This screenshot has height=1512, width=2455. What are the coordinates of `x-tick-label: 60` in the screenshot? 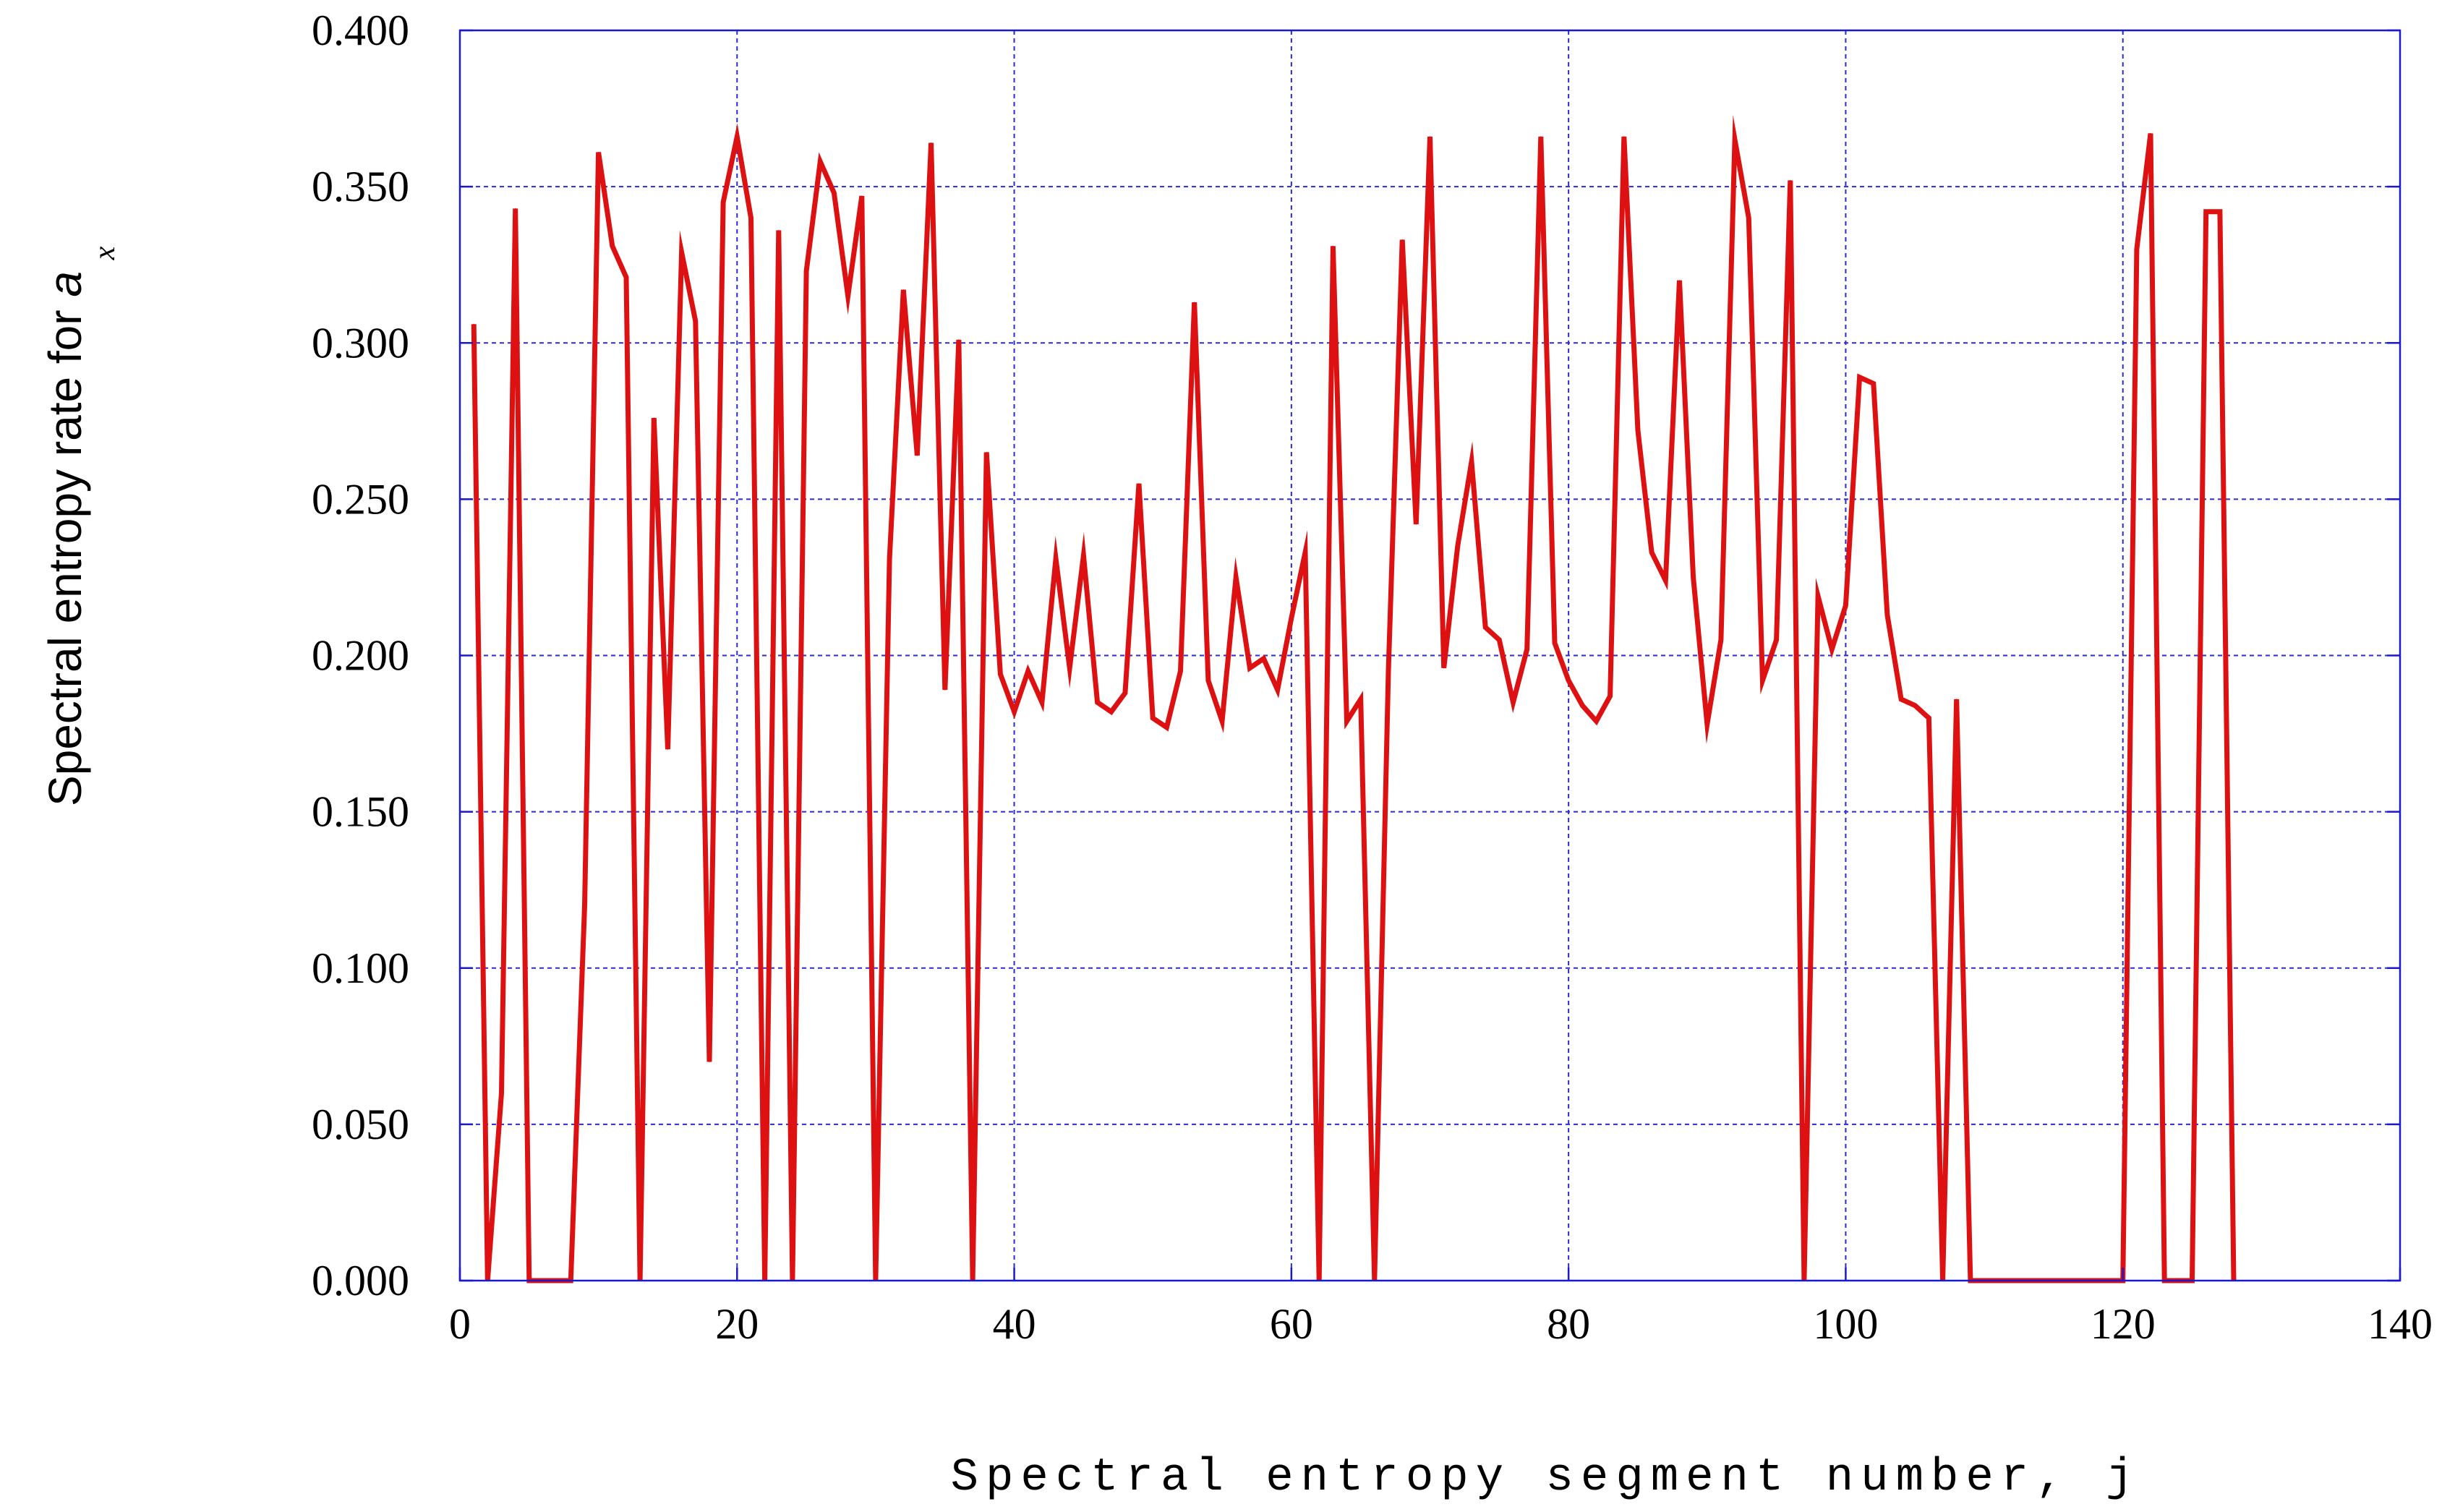 It's located at (1291, 1324).